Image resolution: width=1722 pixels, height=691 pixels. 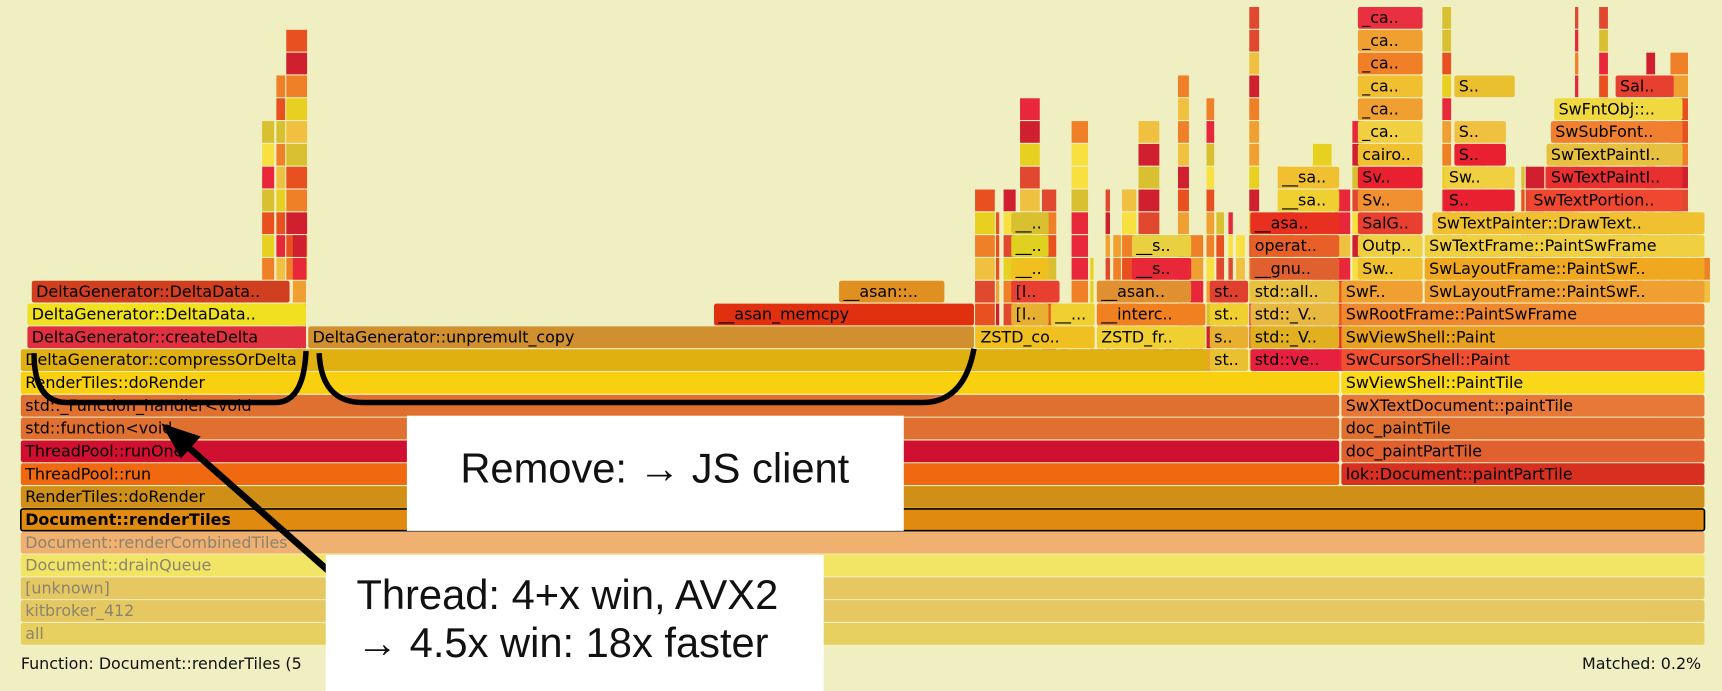 I want to click on frame-label: std::function<void, so click(x=98, y=428).